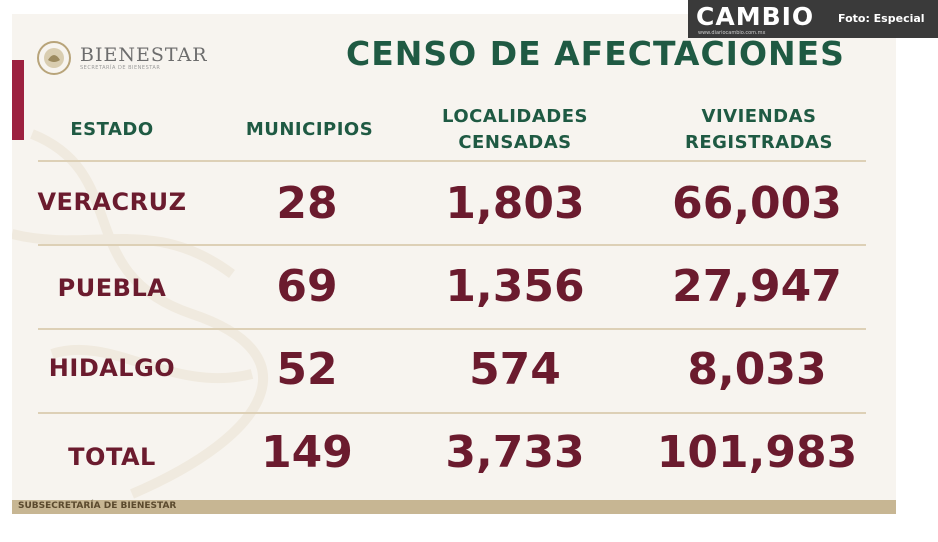 This screenshot has width=938, height=542. What do you see at coordinates (112, 202) in the screenshot?
I see `row-estado-veracruz: VERACRUZ` at bounding box center [112, 202].